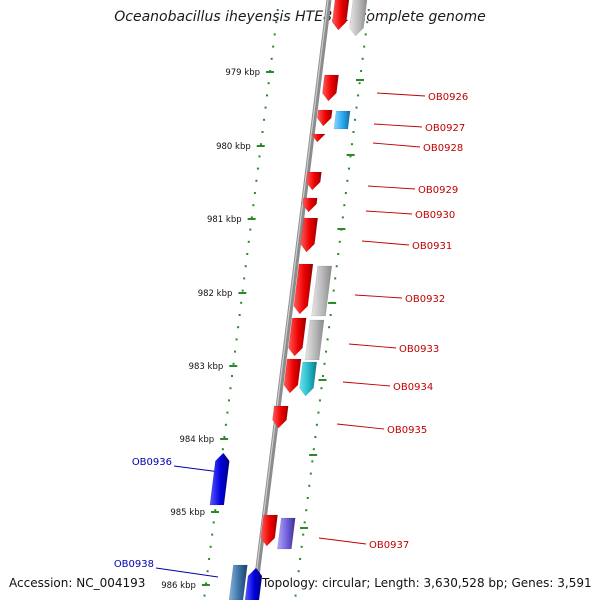 The height and width of the screenshot is (600, 600). What do you see at coordinates (152, 462) in the screenshot?
I see `gene-label: OB0936` at bounding box center [152, 462].